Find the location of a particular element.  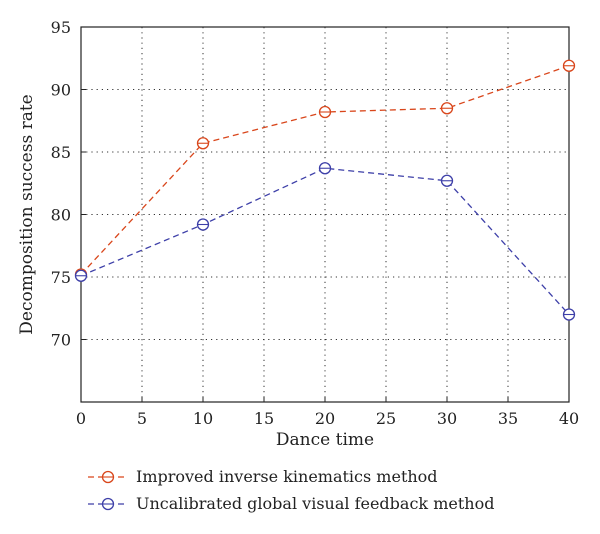

y-tick-label: 80 is located at coordinates (61, 215).